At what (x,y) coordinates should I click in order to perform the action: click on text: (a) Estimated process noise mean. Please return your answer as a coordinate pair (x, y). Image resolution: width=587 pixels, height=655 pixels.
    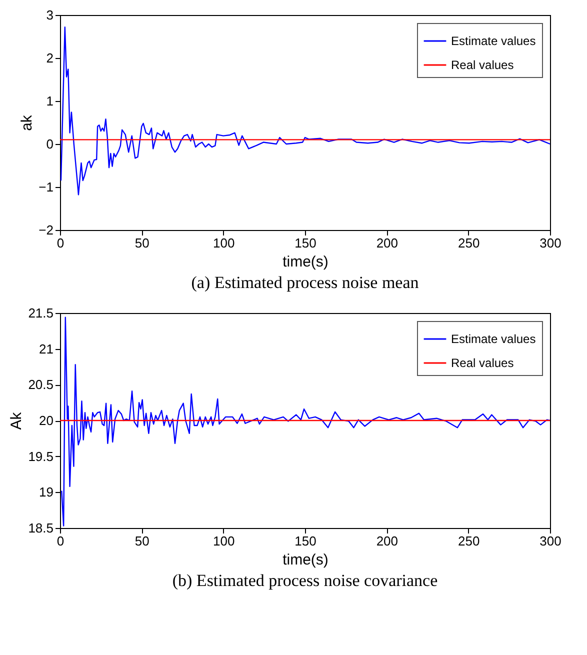
    Looking at the image, I should click on (305, 282).